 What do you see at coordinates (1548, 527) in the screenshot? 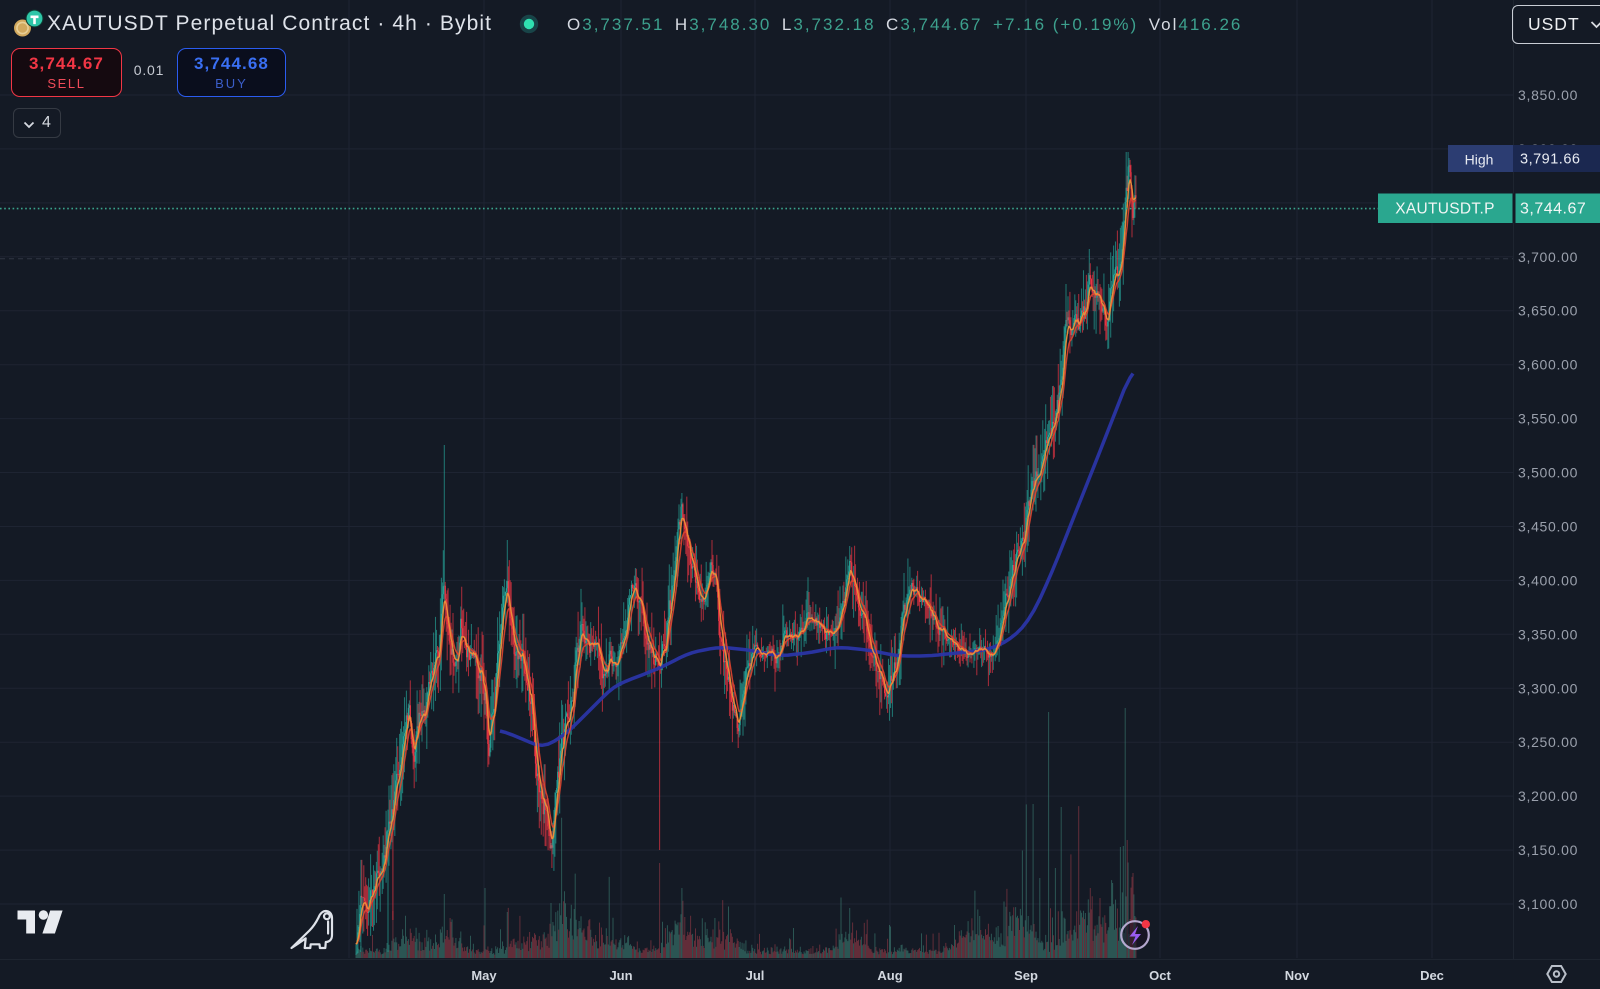
I see `svg-text: 3,450.00` at bounding box center [1548, 527].